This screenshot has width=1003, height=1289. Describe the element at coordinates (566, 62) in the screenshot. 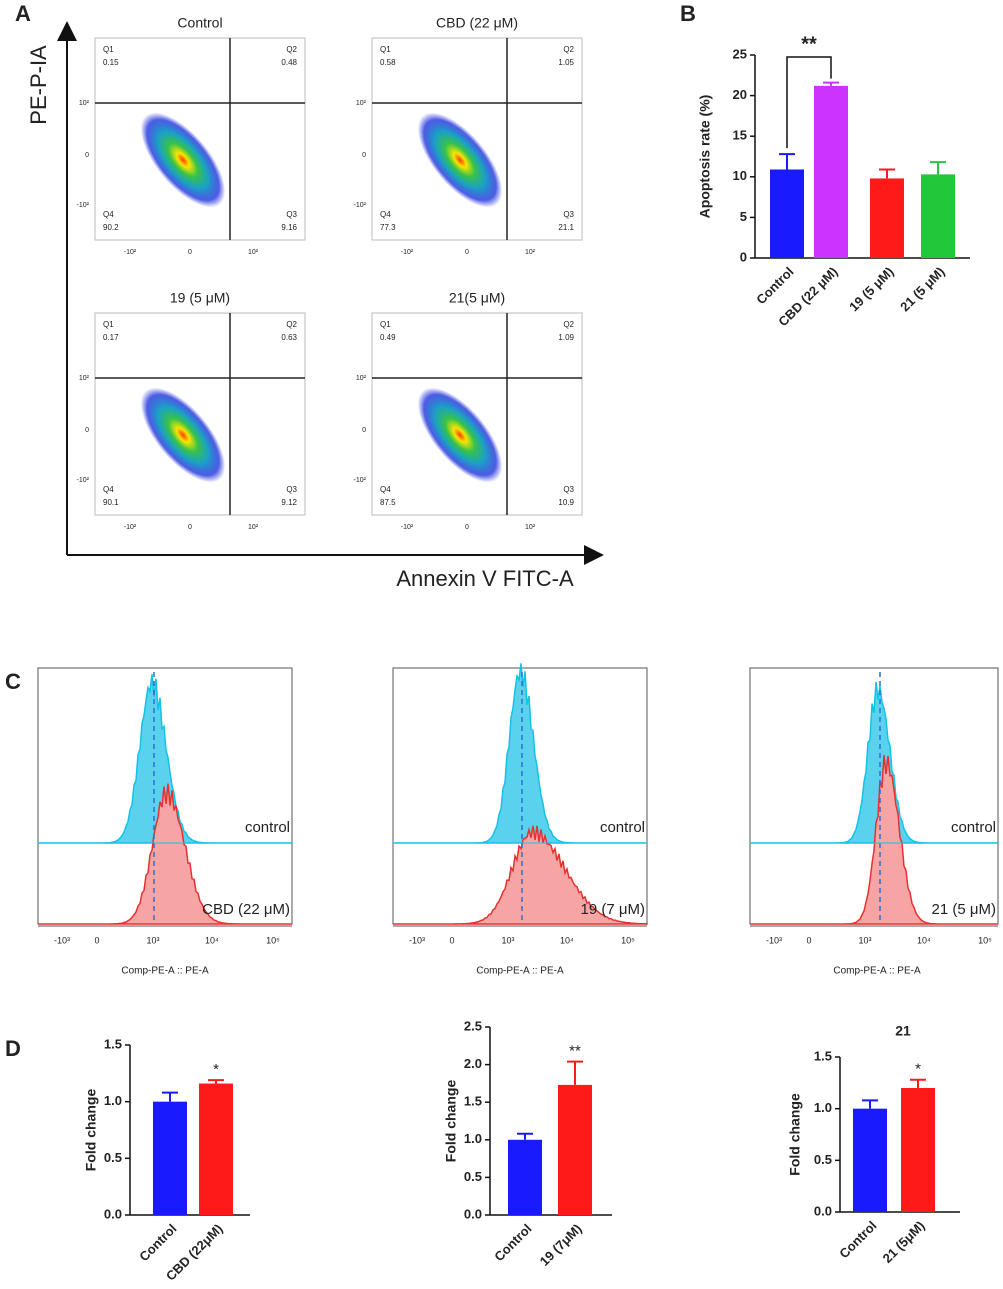

I see `quadrant-value: 1.05` at that location.